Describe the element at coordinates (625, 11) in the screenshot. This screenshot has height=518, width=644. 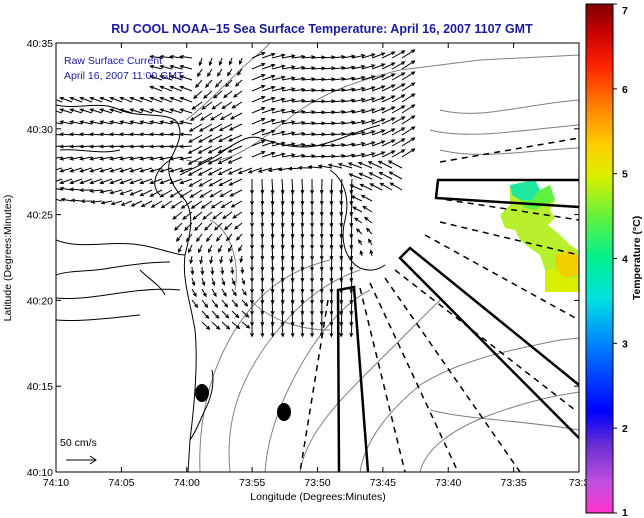
I see `colorbar-tick-label: 7` at that location.